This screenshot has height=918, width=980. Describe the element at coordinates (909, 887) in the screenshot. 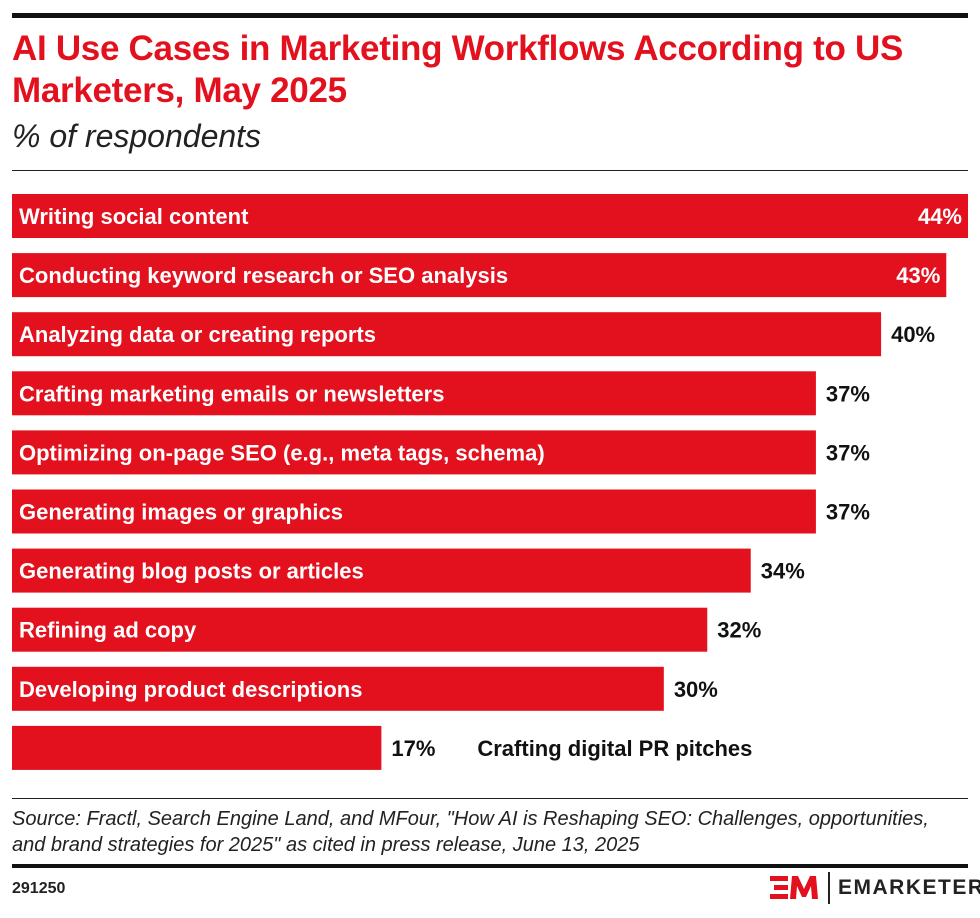

I see `brand-name: EMARKETER` at that location.